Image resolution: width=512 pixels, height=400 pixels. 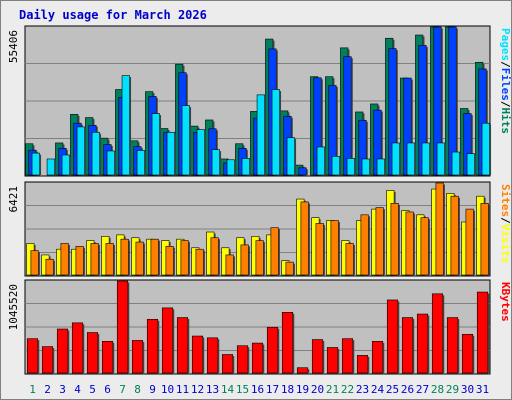 I want to click on legend-entry: Files, so click(x=505, y=84).